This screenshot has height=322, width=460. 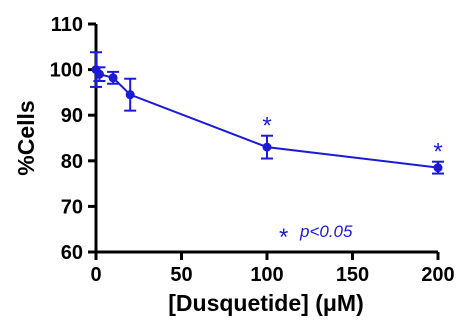 What do you see at coordinates (72, 162) in the screenshot?
I see `y-tick-label-80: 80` at bounding box center [72, 162].